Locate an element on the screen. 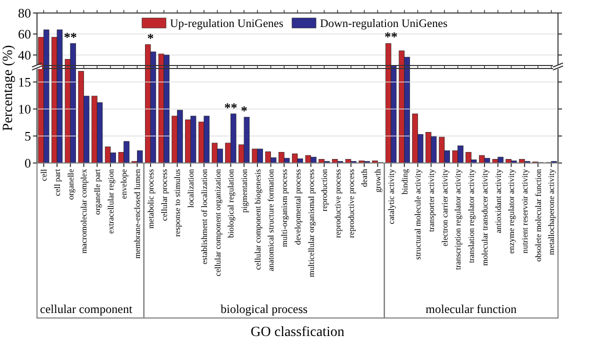 The height and width of the screenshot is (346, 591). x-tick-label: catalytic activity is located at coordinates (391, 196).